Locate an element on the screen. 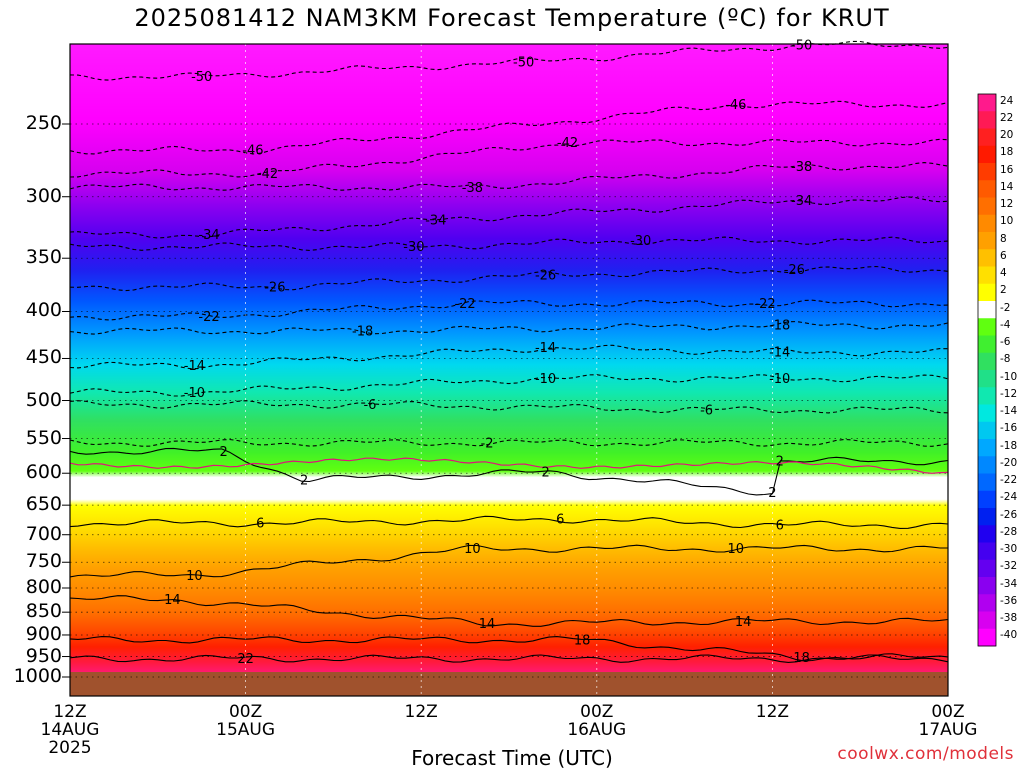  contour-label: -22 is located at coordinates (764, 304).